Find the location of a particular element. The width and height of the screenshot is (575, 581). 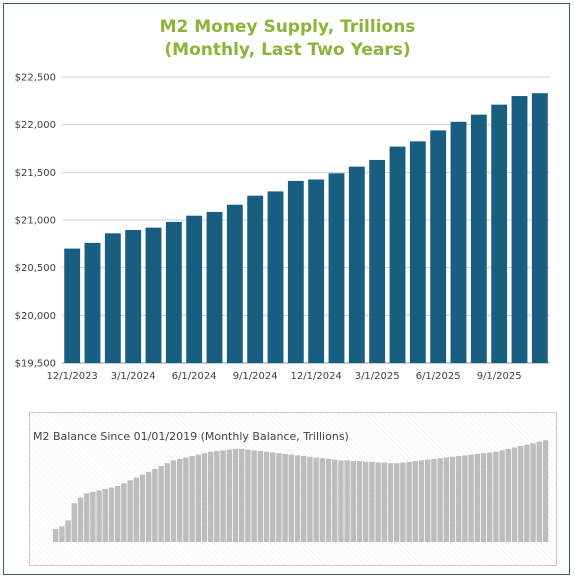

chart-title-line2: (Monthly, Last Two Years) is located at coordinates (287, 50).